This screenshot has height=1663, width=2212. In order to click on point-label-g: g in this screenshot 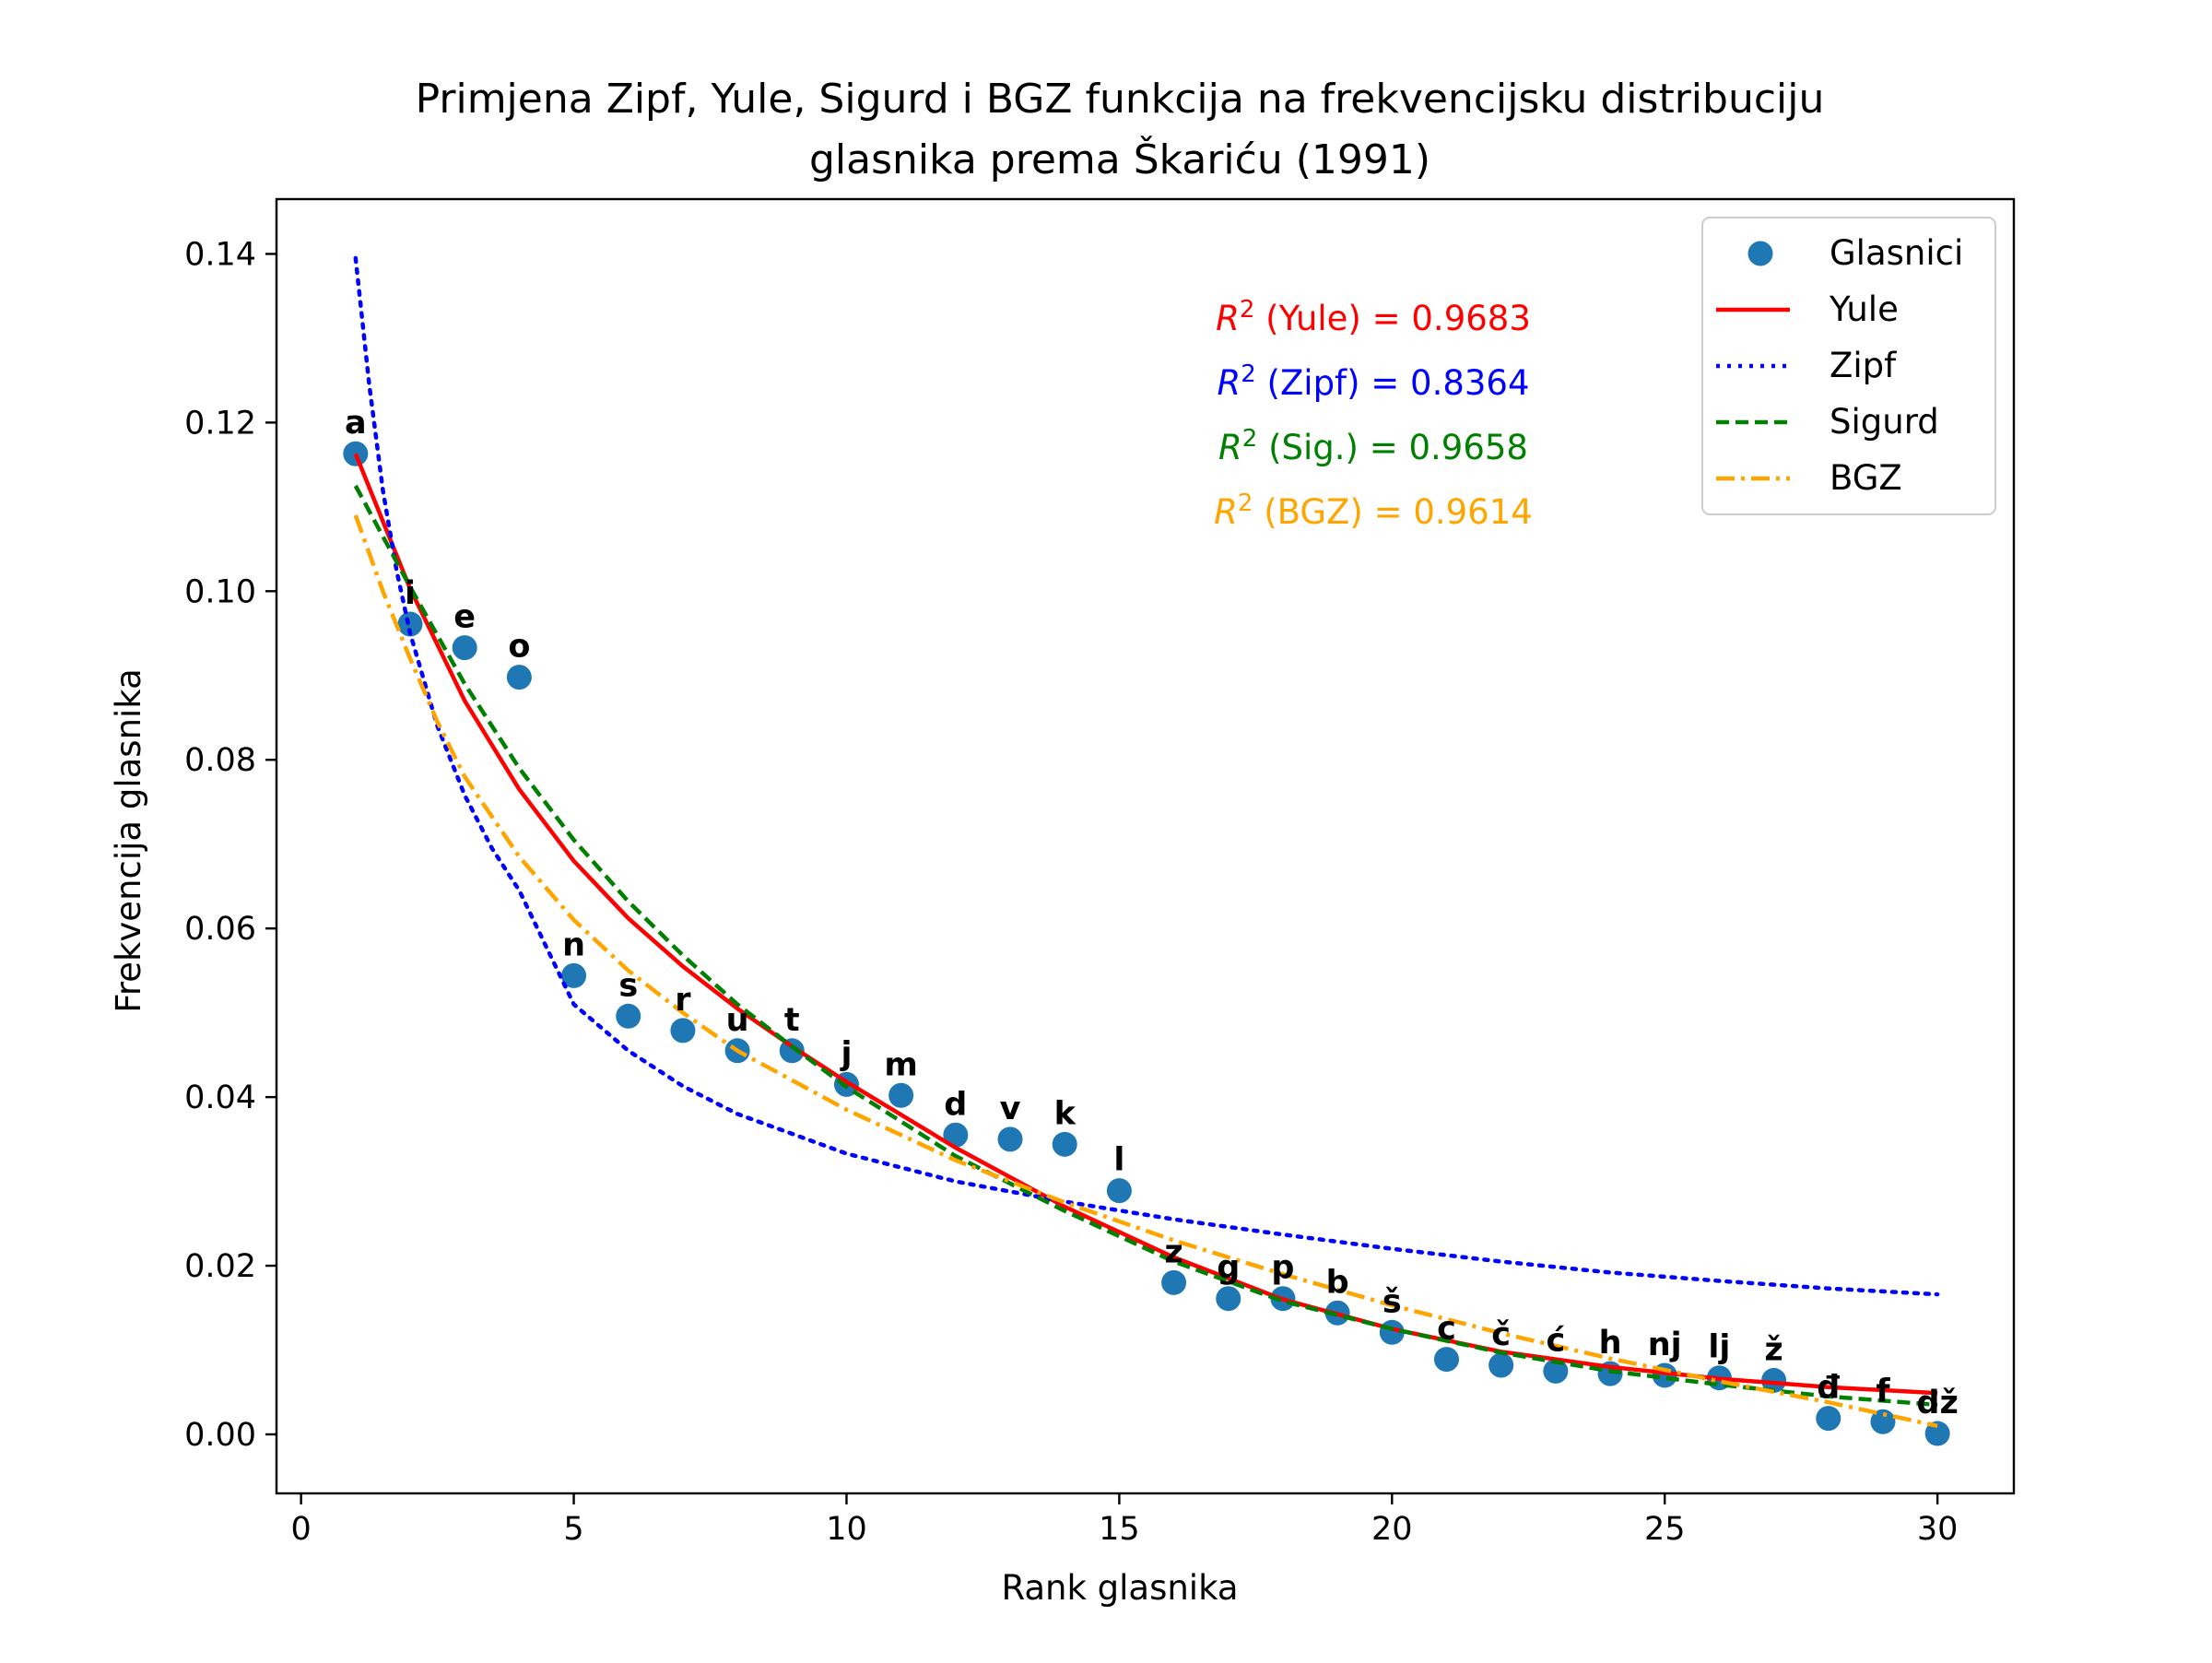, I will do `click(1228, 1268)`.